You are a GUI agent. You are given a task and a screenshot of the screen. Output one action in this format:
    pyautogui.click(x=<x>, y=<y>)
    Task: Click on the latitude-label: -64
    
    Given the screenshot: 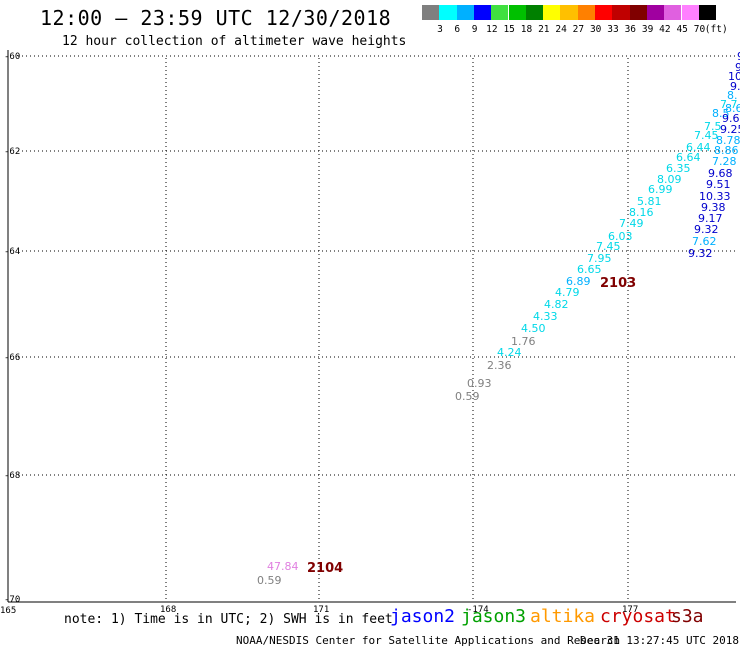 What is the action you would take?
    pyautogui.click(x=12, y=252)
    